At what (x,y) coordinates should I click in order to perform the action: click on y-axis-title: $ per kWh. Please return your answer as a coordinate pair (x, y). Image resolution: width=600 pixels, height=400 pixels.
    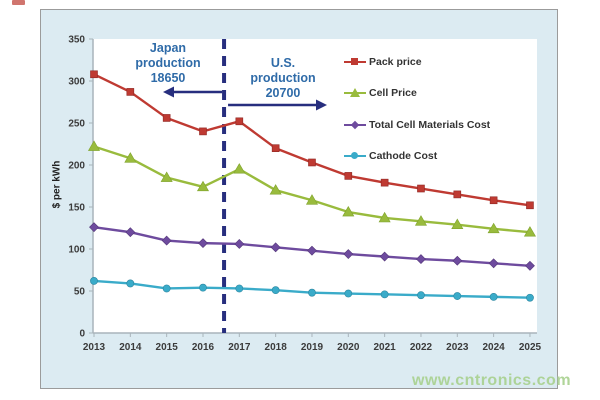
    Looking at the image, I should click on (57, 184).